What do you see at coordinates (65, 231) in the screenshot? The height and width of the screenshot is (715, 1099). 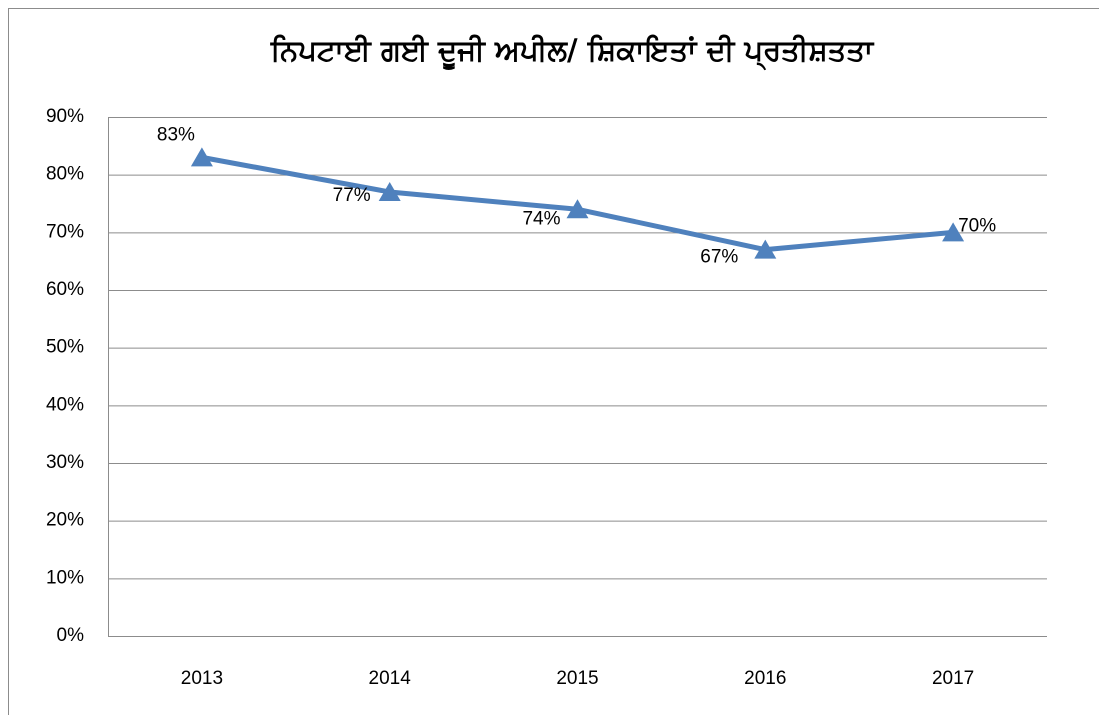 I see `y-tick-label: 70%` at bounding box center [65, 231].